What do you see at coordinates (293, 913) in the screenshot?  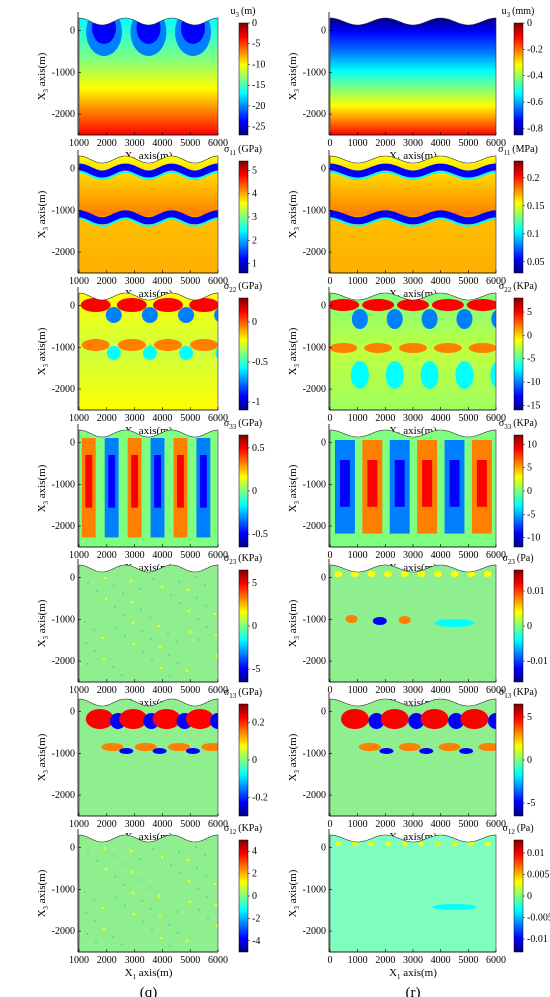 I see `y-axis-label-main: X` at bounding box center [293, 913].